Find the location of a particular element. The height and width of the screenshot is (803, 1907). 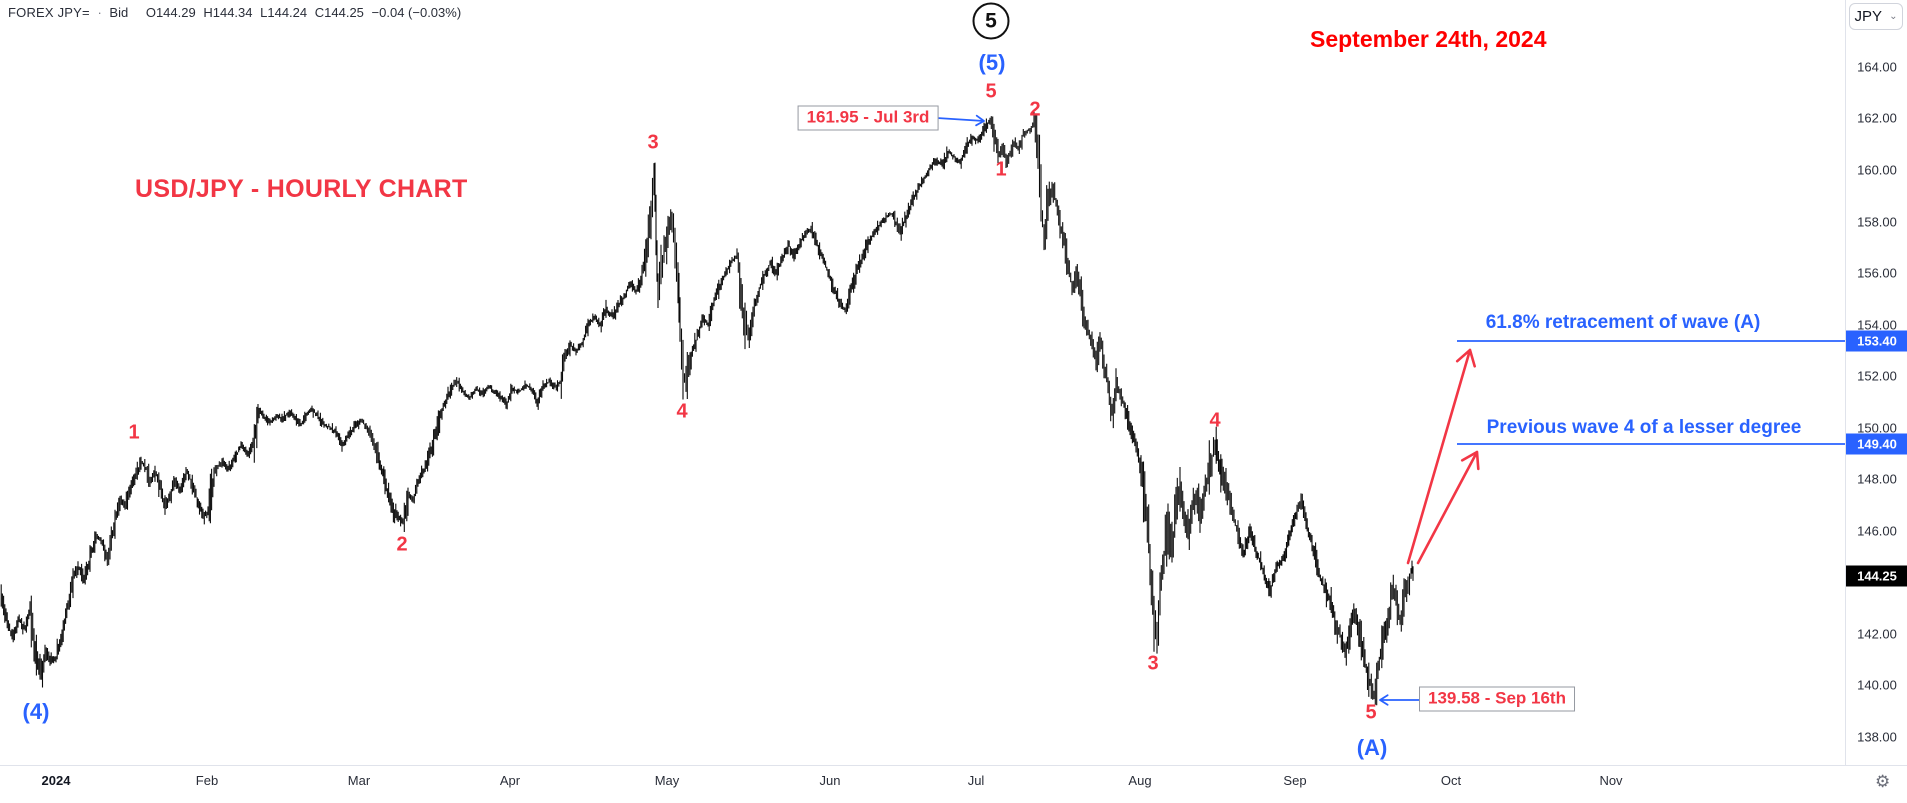

price-tick-164.00: 164.00 is located at coordinates (1877, 67).